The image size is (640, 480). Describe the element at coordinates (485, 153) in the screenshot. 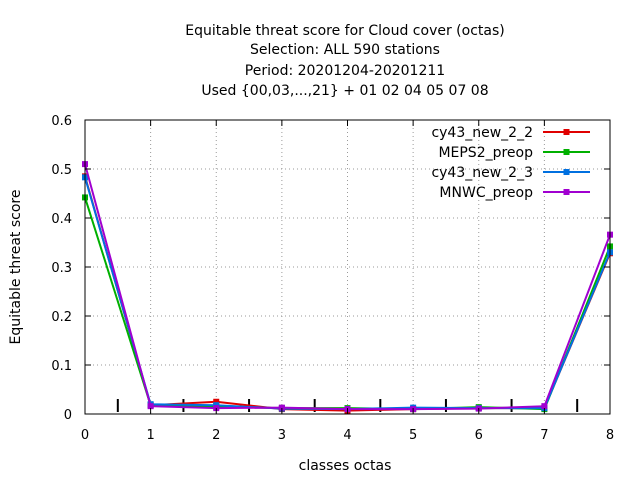

I see `legend-label: MEPS2_preop` at that location.